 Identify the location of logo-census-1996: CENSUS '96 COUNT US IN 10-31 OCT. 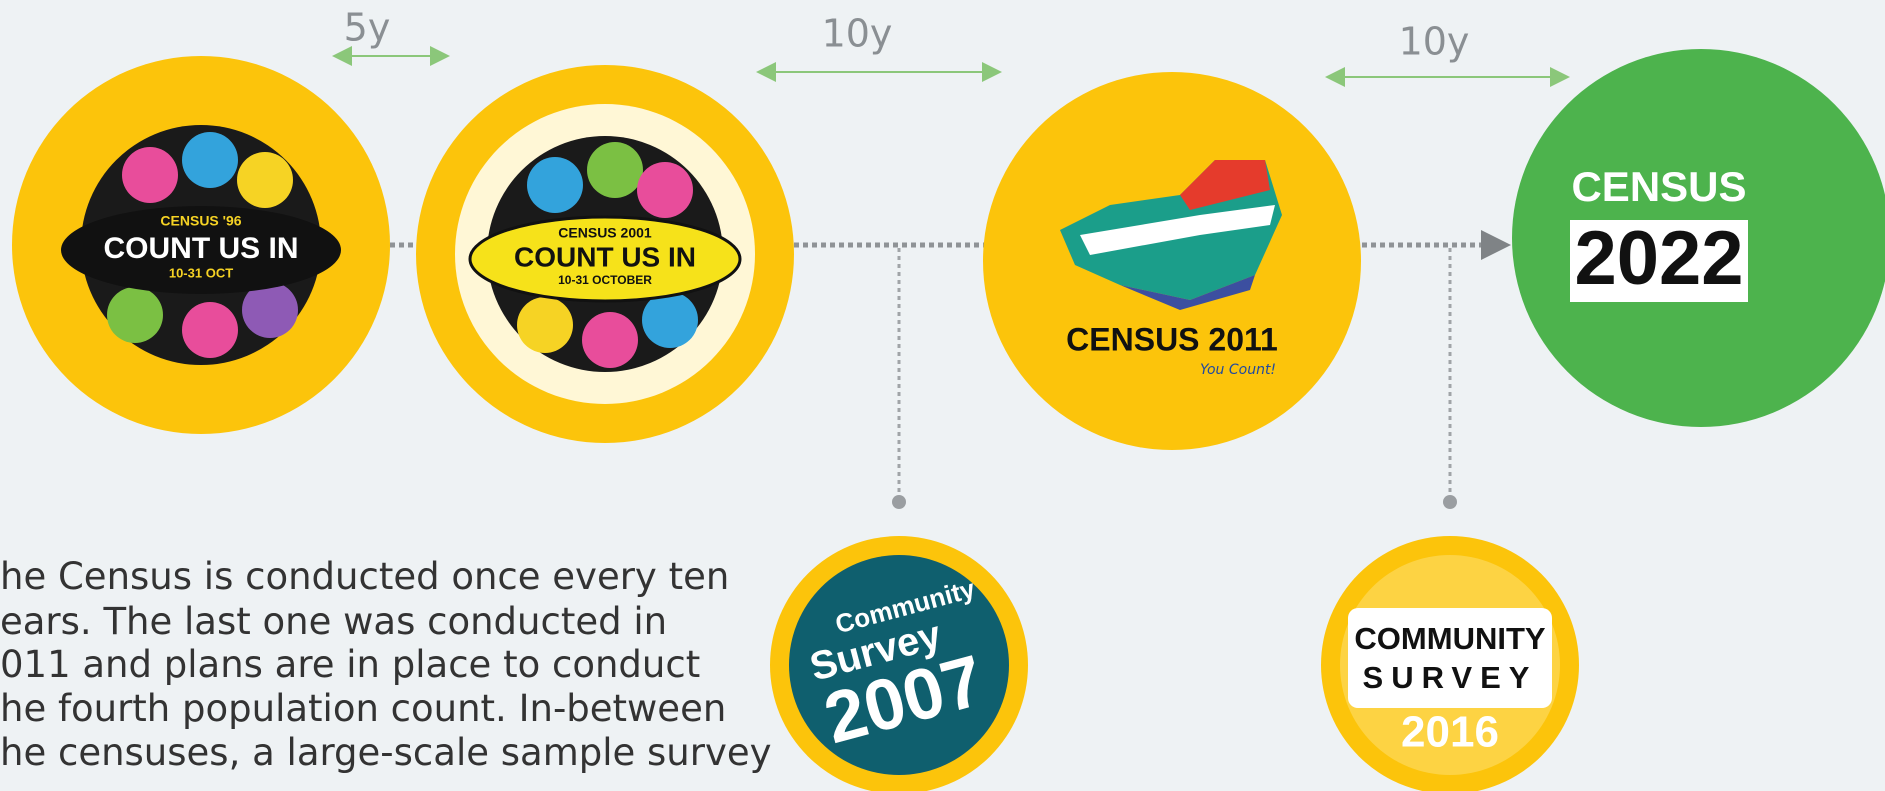
(201, 245).